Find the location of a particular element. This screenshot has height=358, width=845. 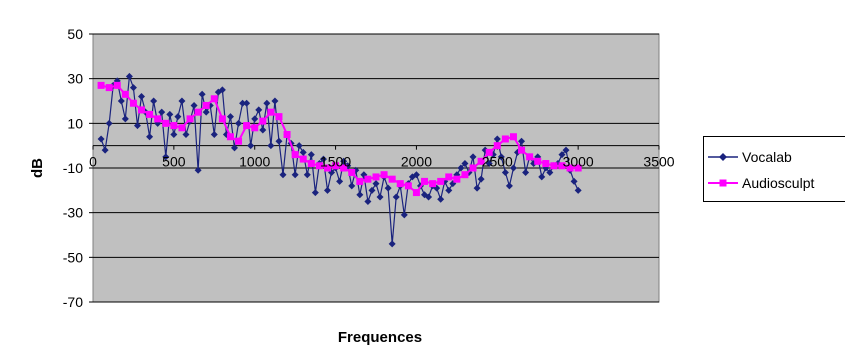

x-tick-label: 2500 is located at coordinates (497, 162).